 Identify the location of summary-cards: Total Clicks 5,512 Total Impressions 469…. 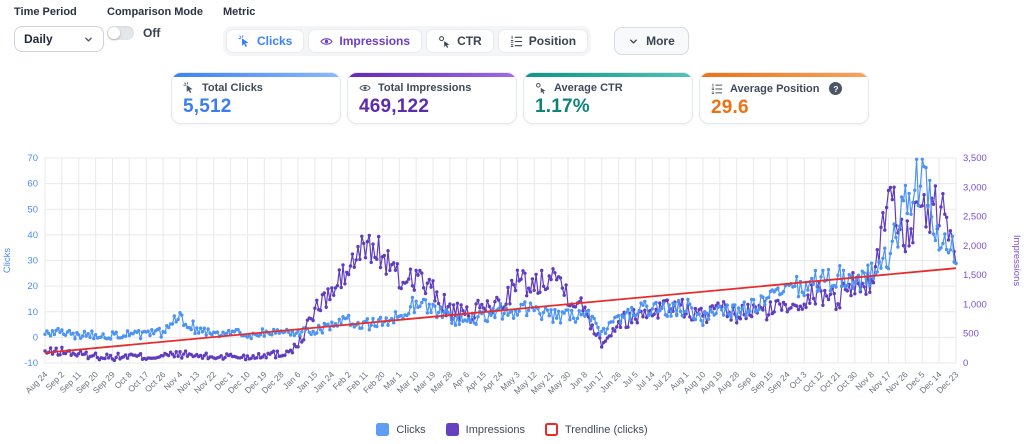
(520, 98).